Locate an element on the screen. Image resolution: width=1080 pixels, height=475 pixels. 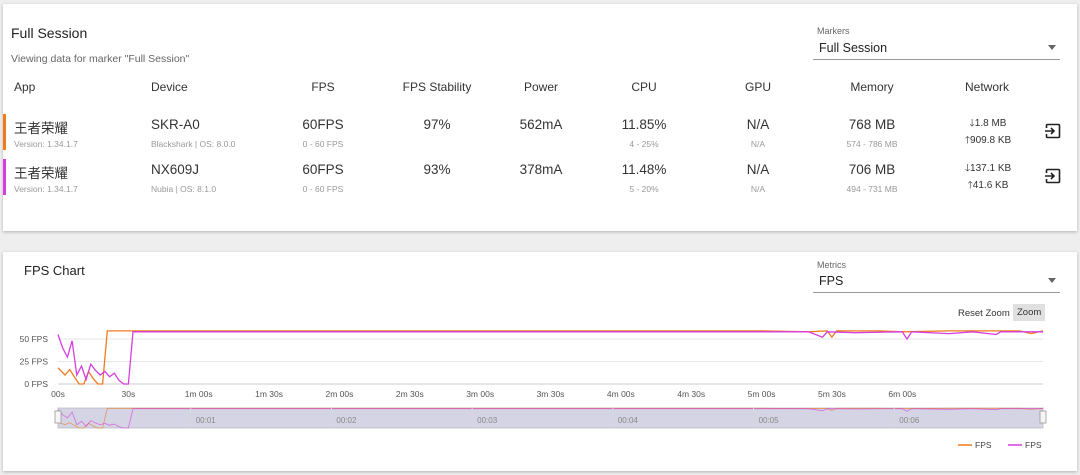
x-tick-label: 6m 00s is located at coordinates (902, 394).